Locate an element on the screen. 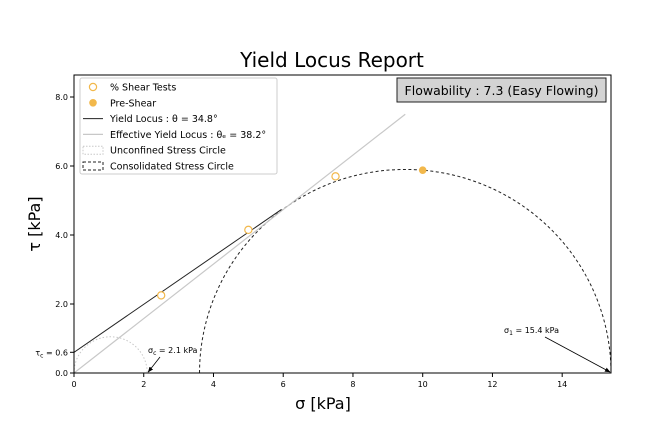  legend-item-yl-label: Yield Locus : θ = 34.8° is located at coordinates (163, 119).